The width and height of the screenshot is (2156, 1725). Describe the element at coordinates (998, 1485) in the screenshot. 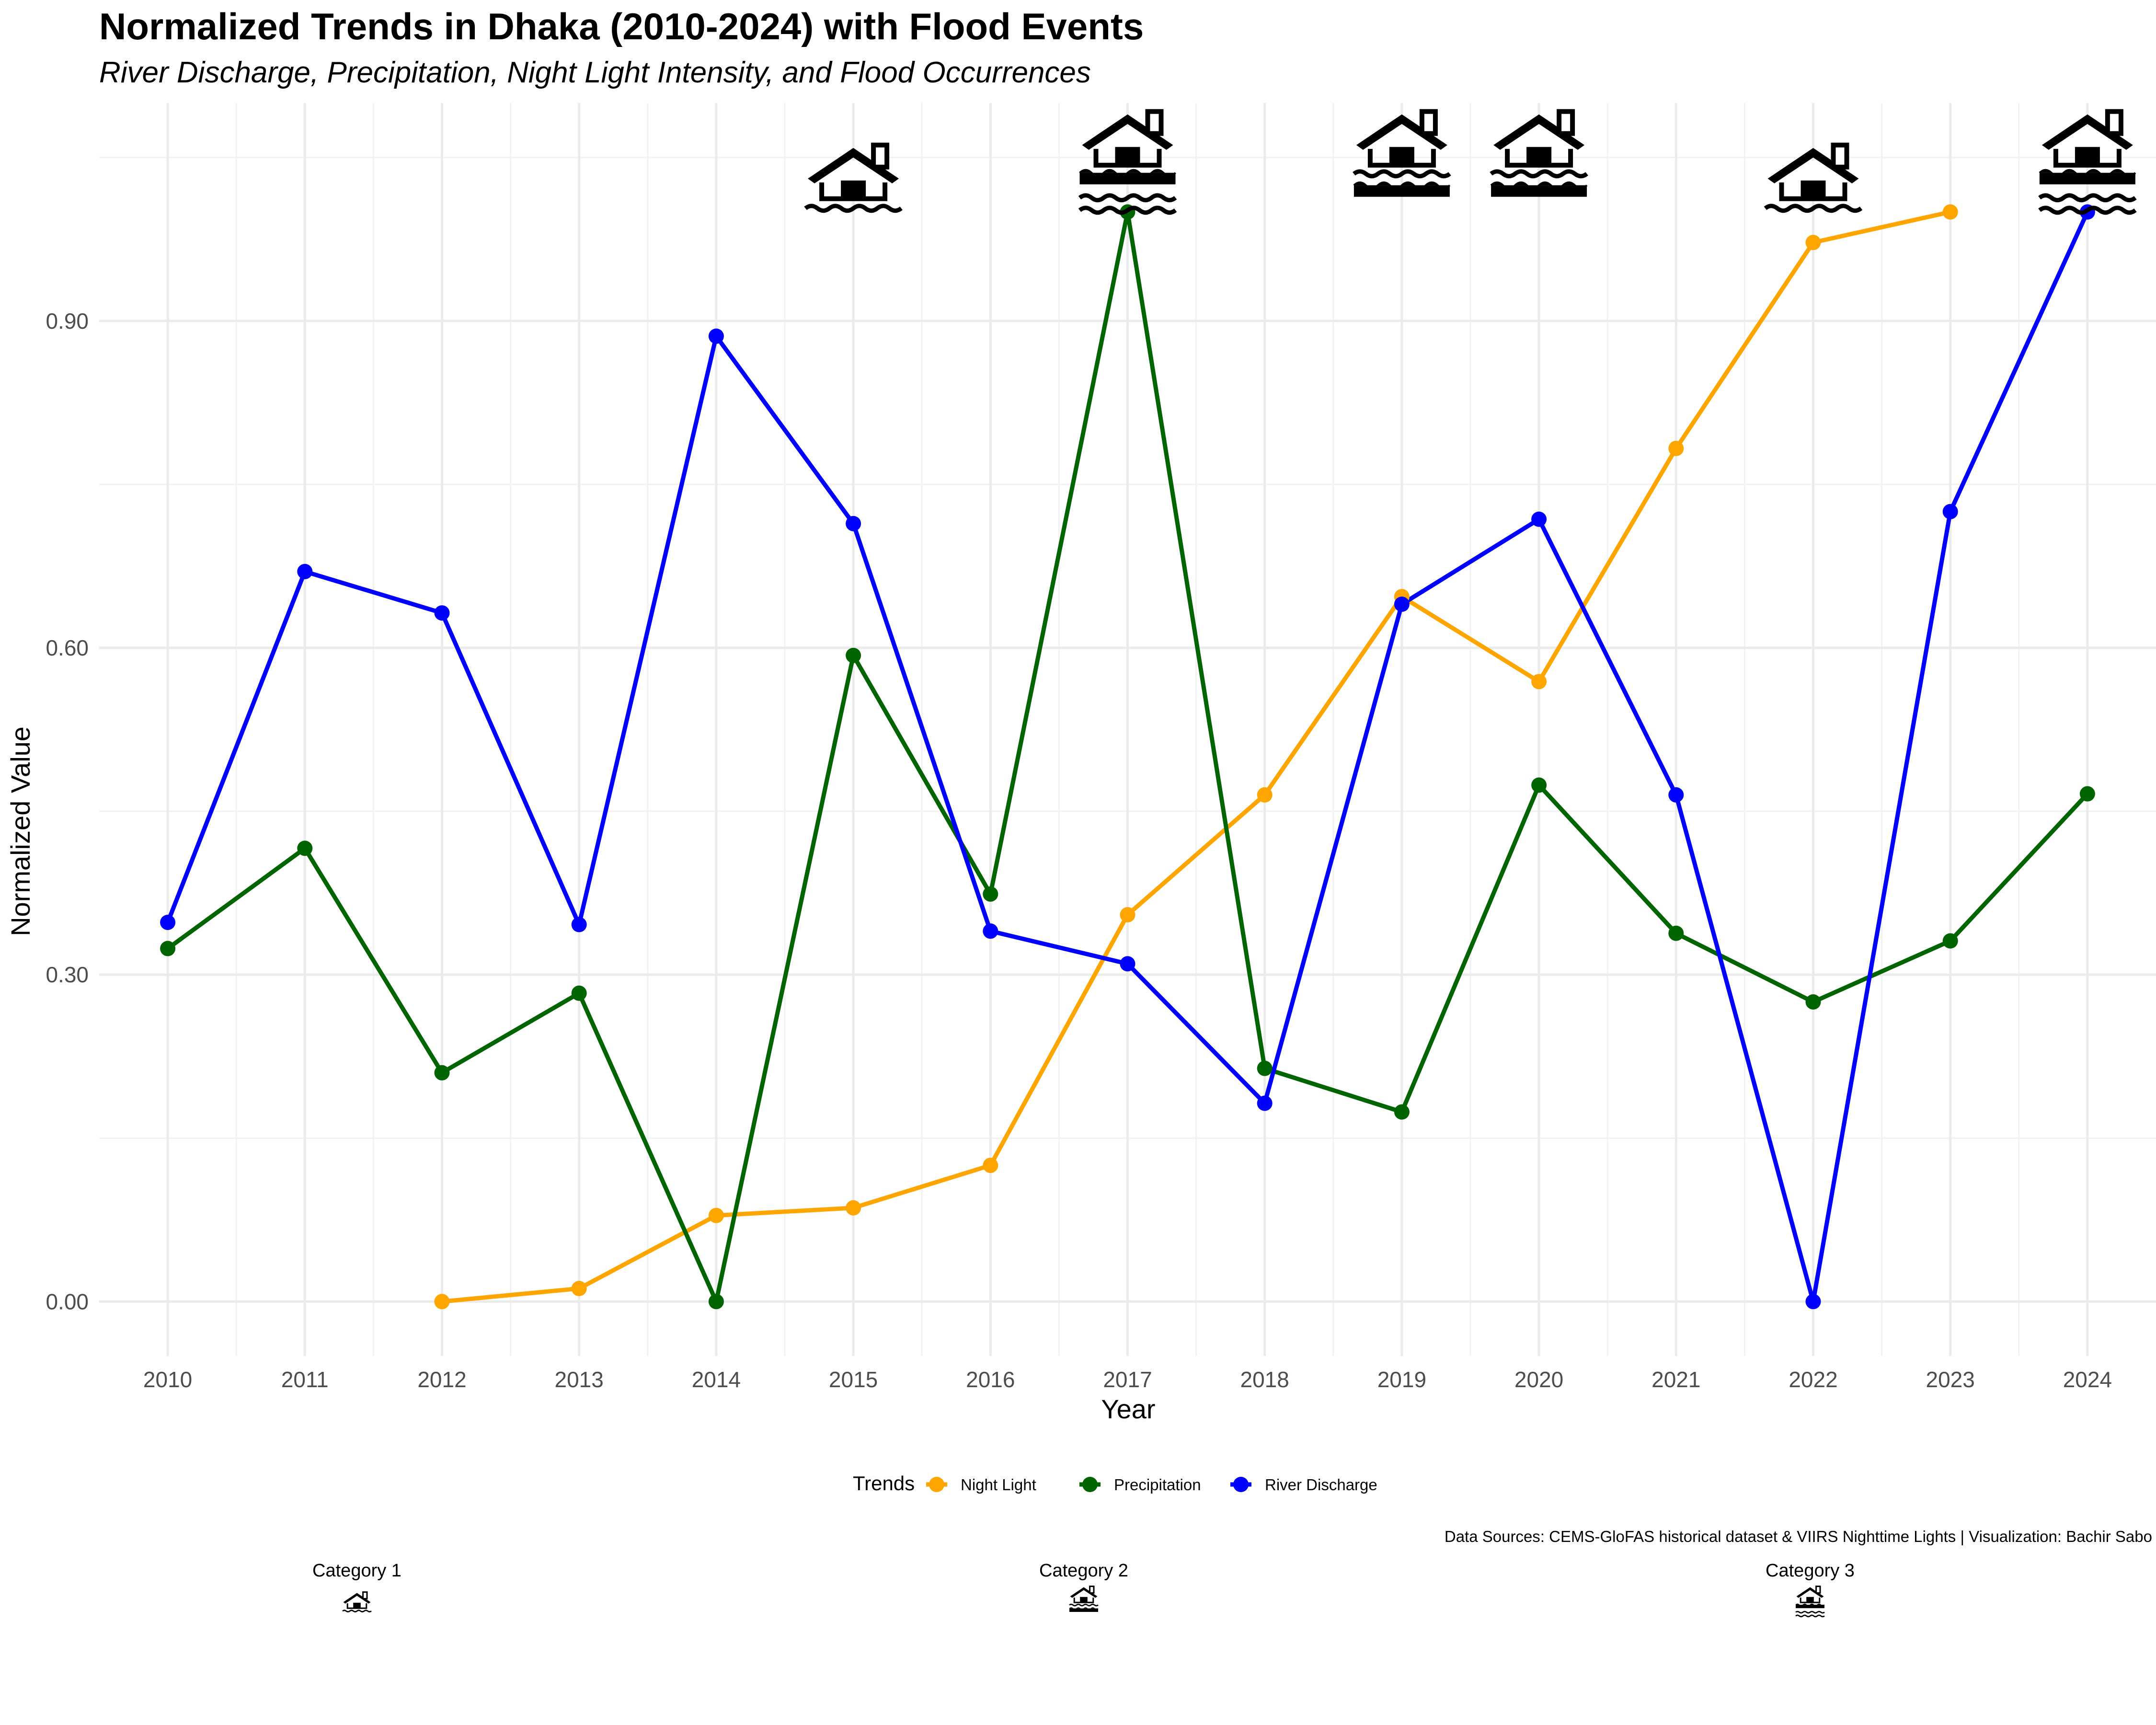

I see `legend-label-night-light: Night Light` at that location.